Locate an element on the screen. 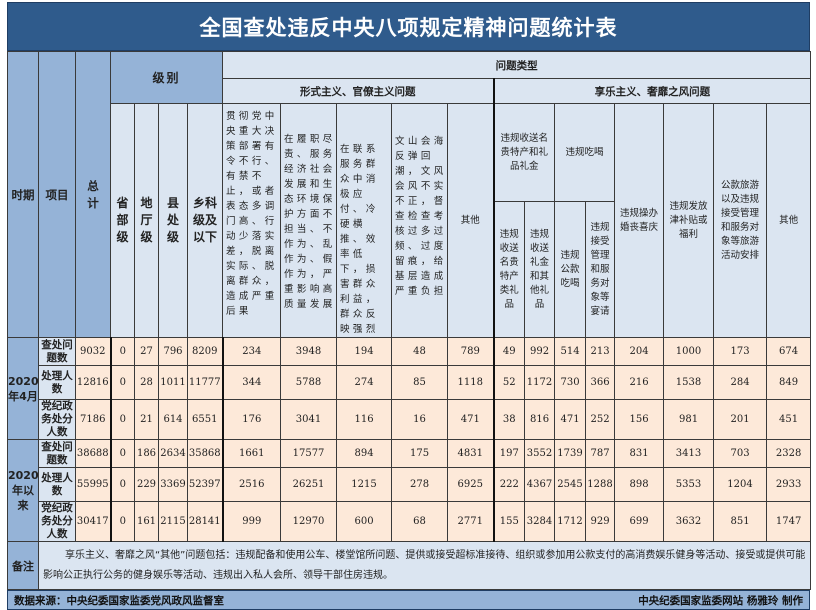 Image resolution: width=816 pixels, height=610 pixels. header-problem-type: 问题类型 is located at coordinates (517, 65).